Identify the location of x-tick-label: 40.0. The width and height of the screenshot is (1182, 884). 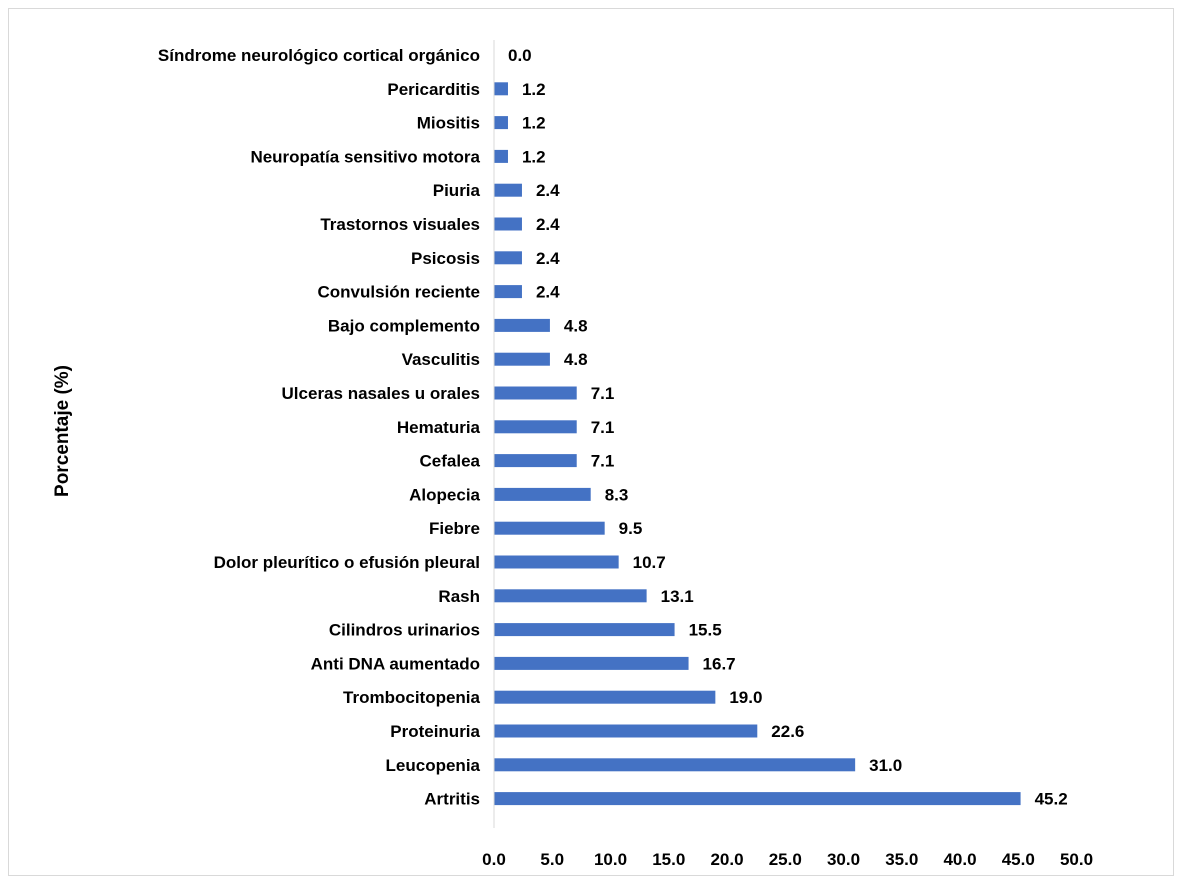
(959, 859).